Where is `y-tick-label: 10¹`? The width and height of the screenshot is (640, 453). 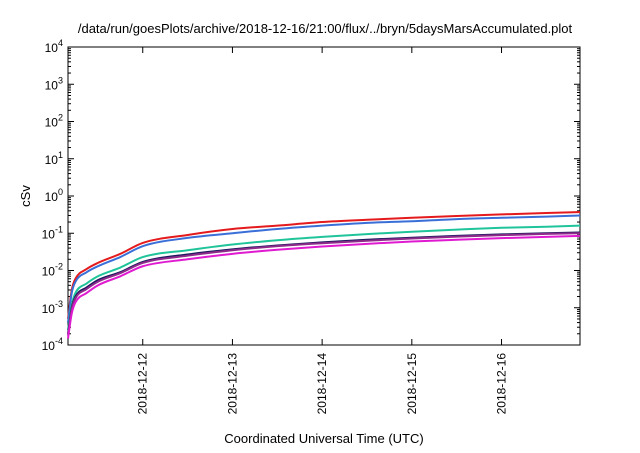
y-tick-label: 10¹ is located at coordinates (54, 158).